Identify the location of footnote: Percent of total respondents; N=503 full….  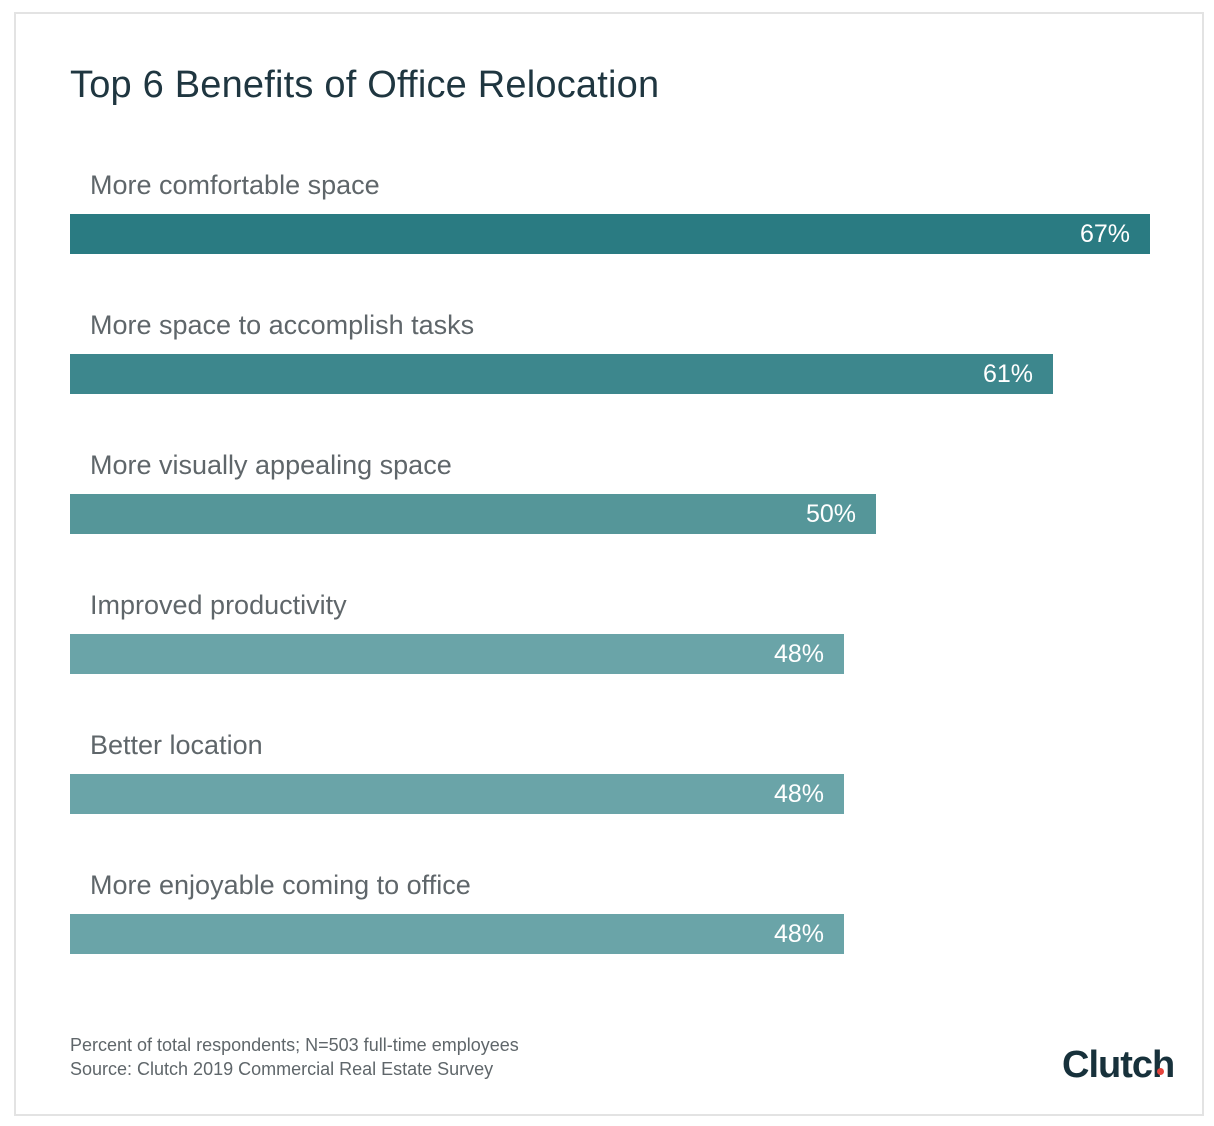
(294, 1057).